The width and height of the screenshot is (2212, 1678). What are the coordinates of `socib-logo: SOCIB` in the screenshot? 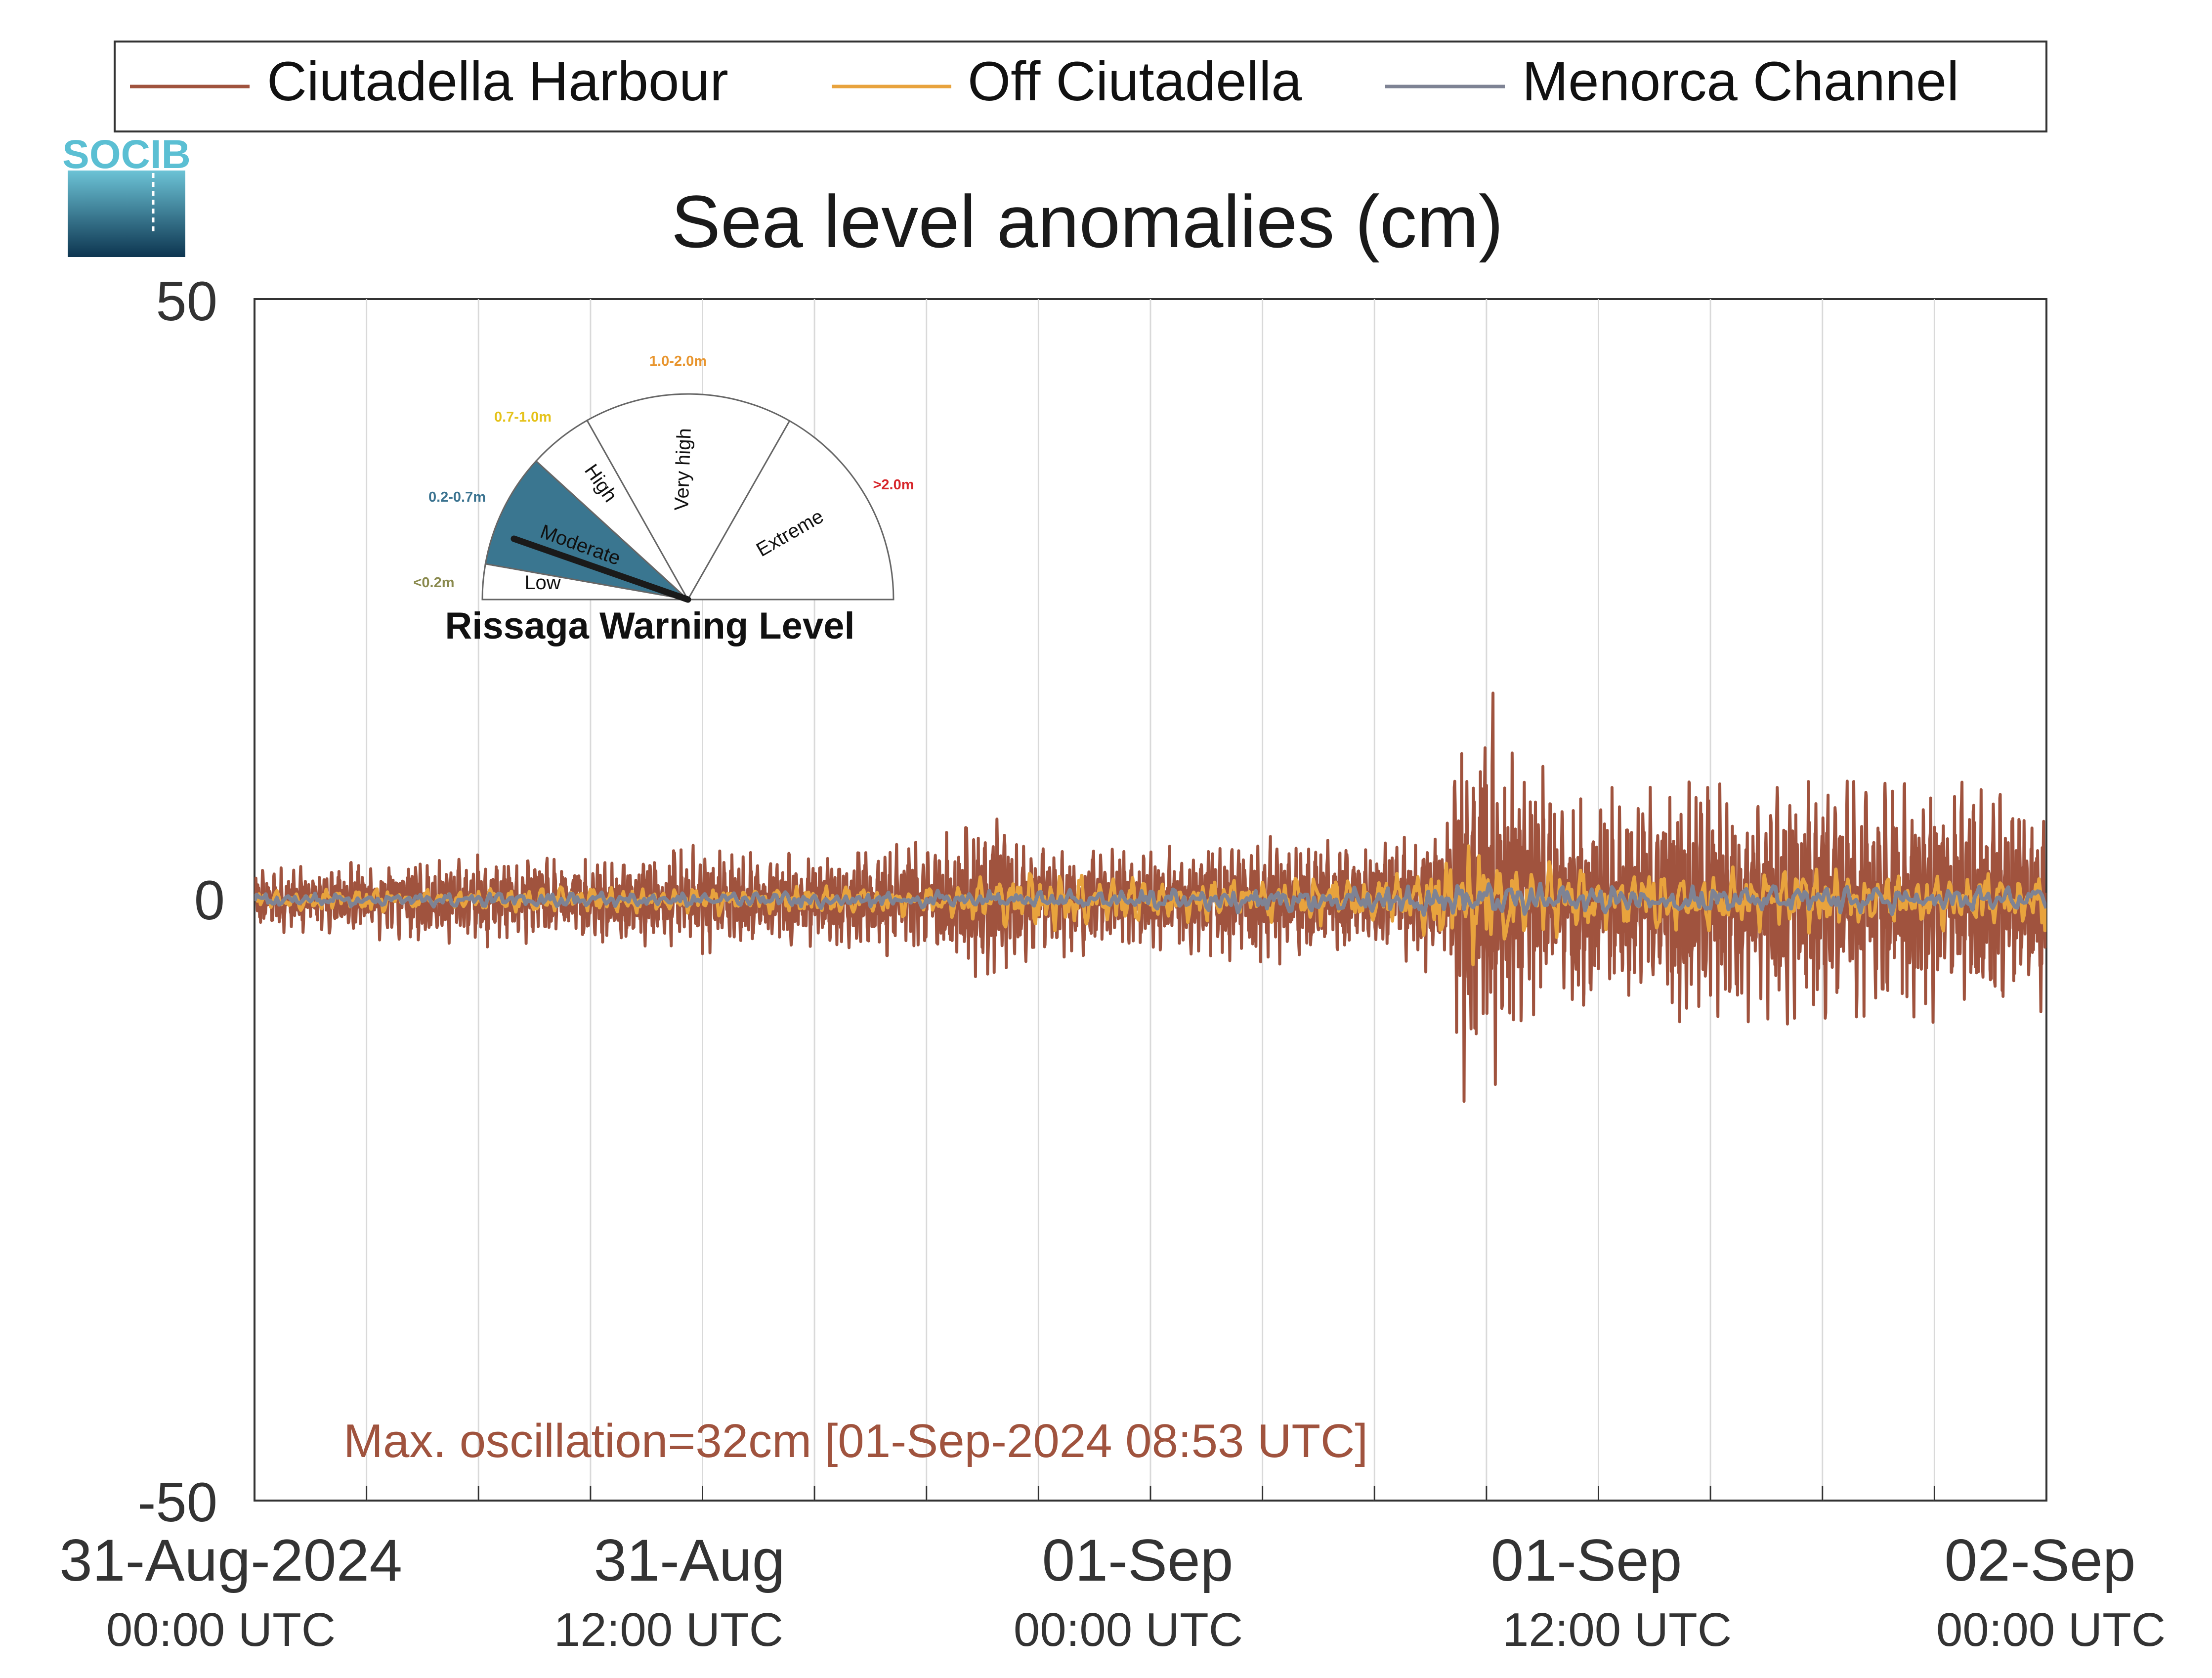 It's located at (126, 194).